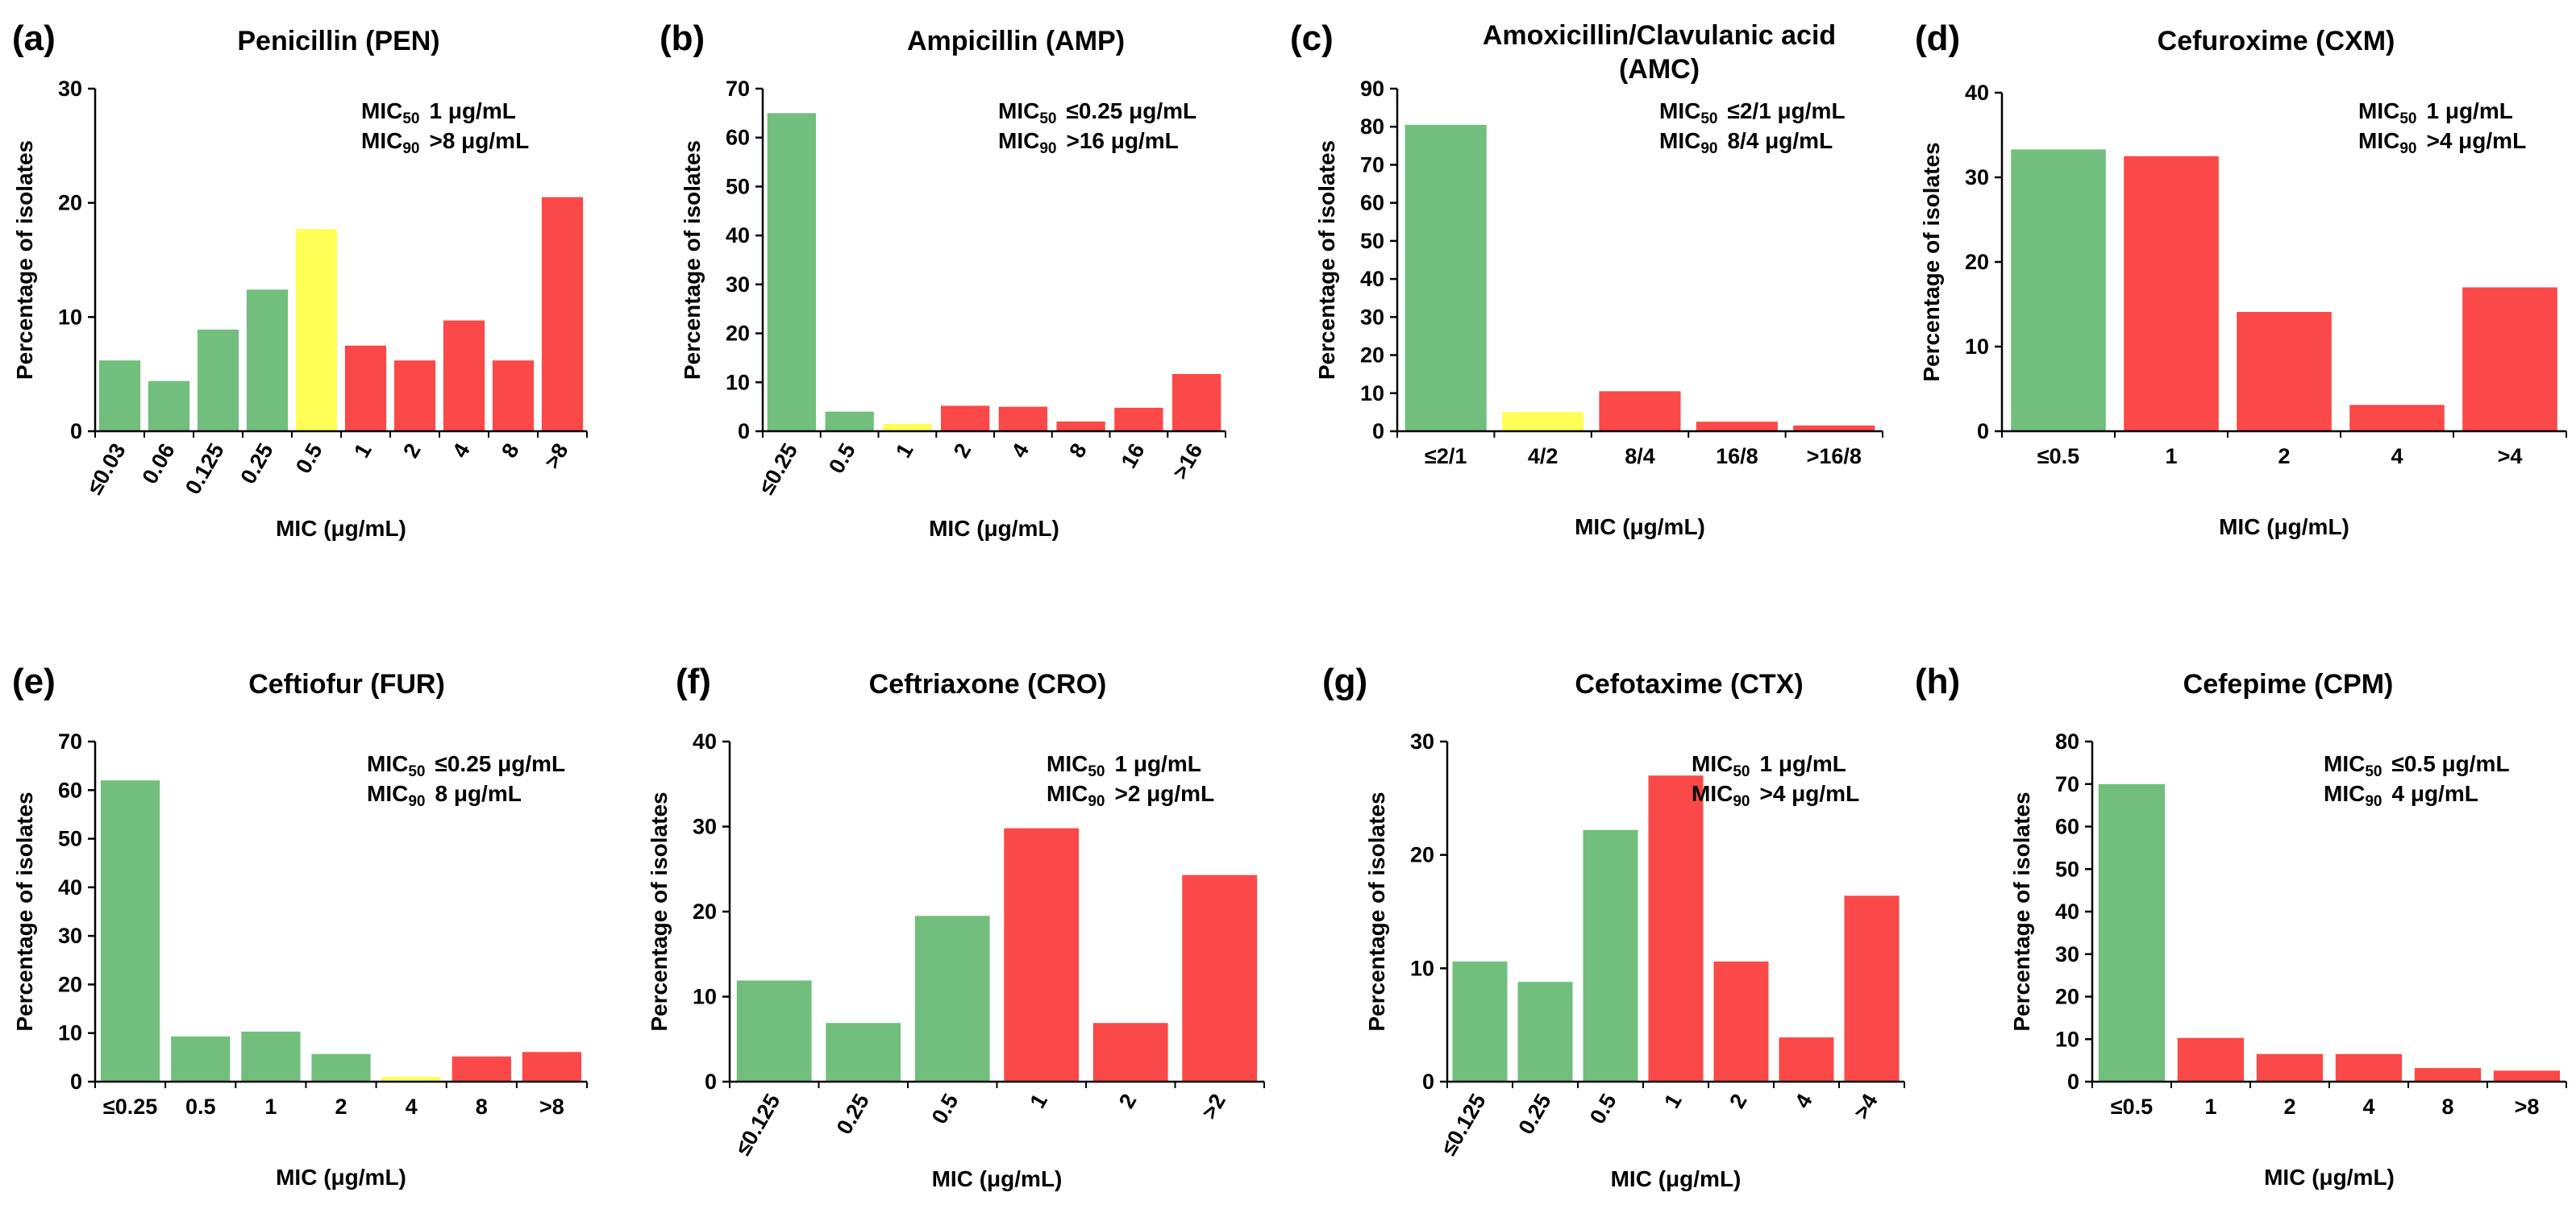  I want to click on mic90-value: 8 μg/mL, so click(478, 793).